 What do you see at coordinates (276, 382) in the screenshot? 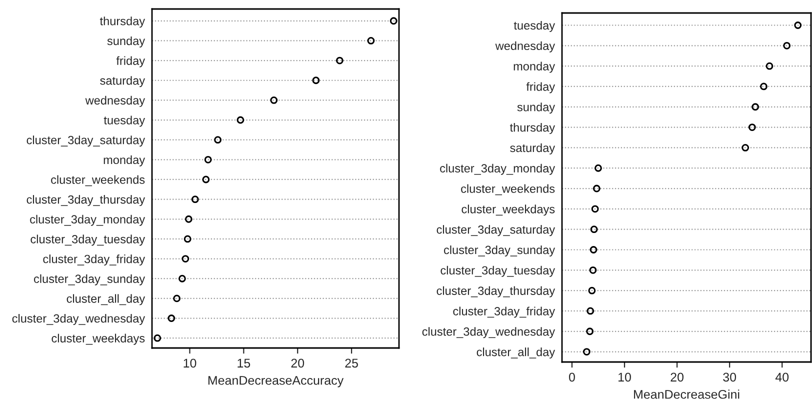
I see `x-axis-title: MeanDecreaseAccuracy` at bounding box center [276, 382].